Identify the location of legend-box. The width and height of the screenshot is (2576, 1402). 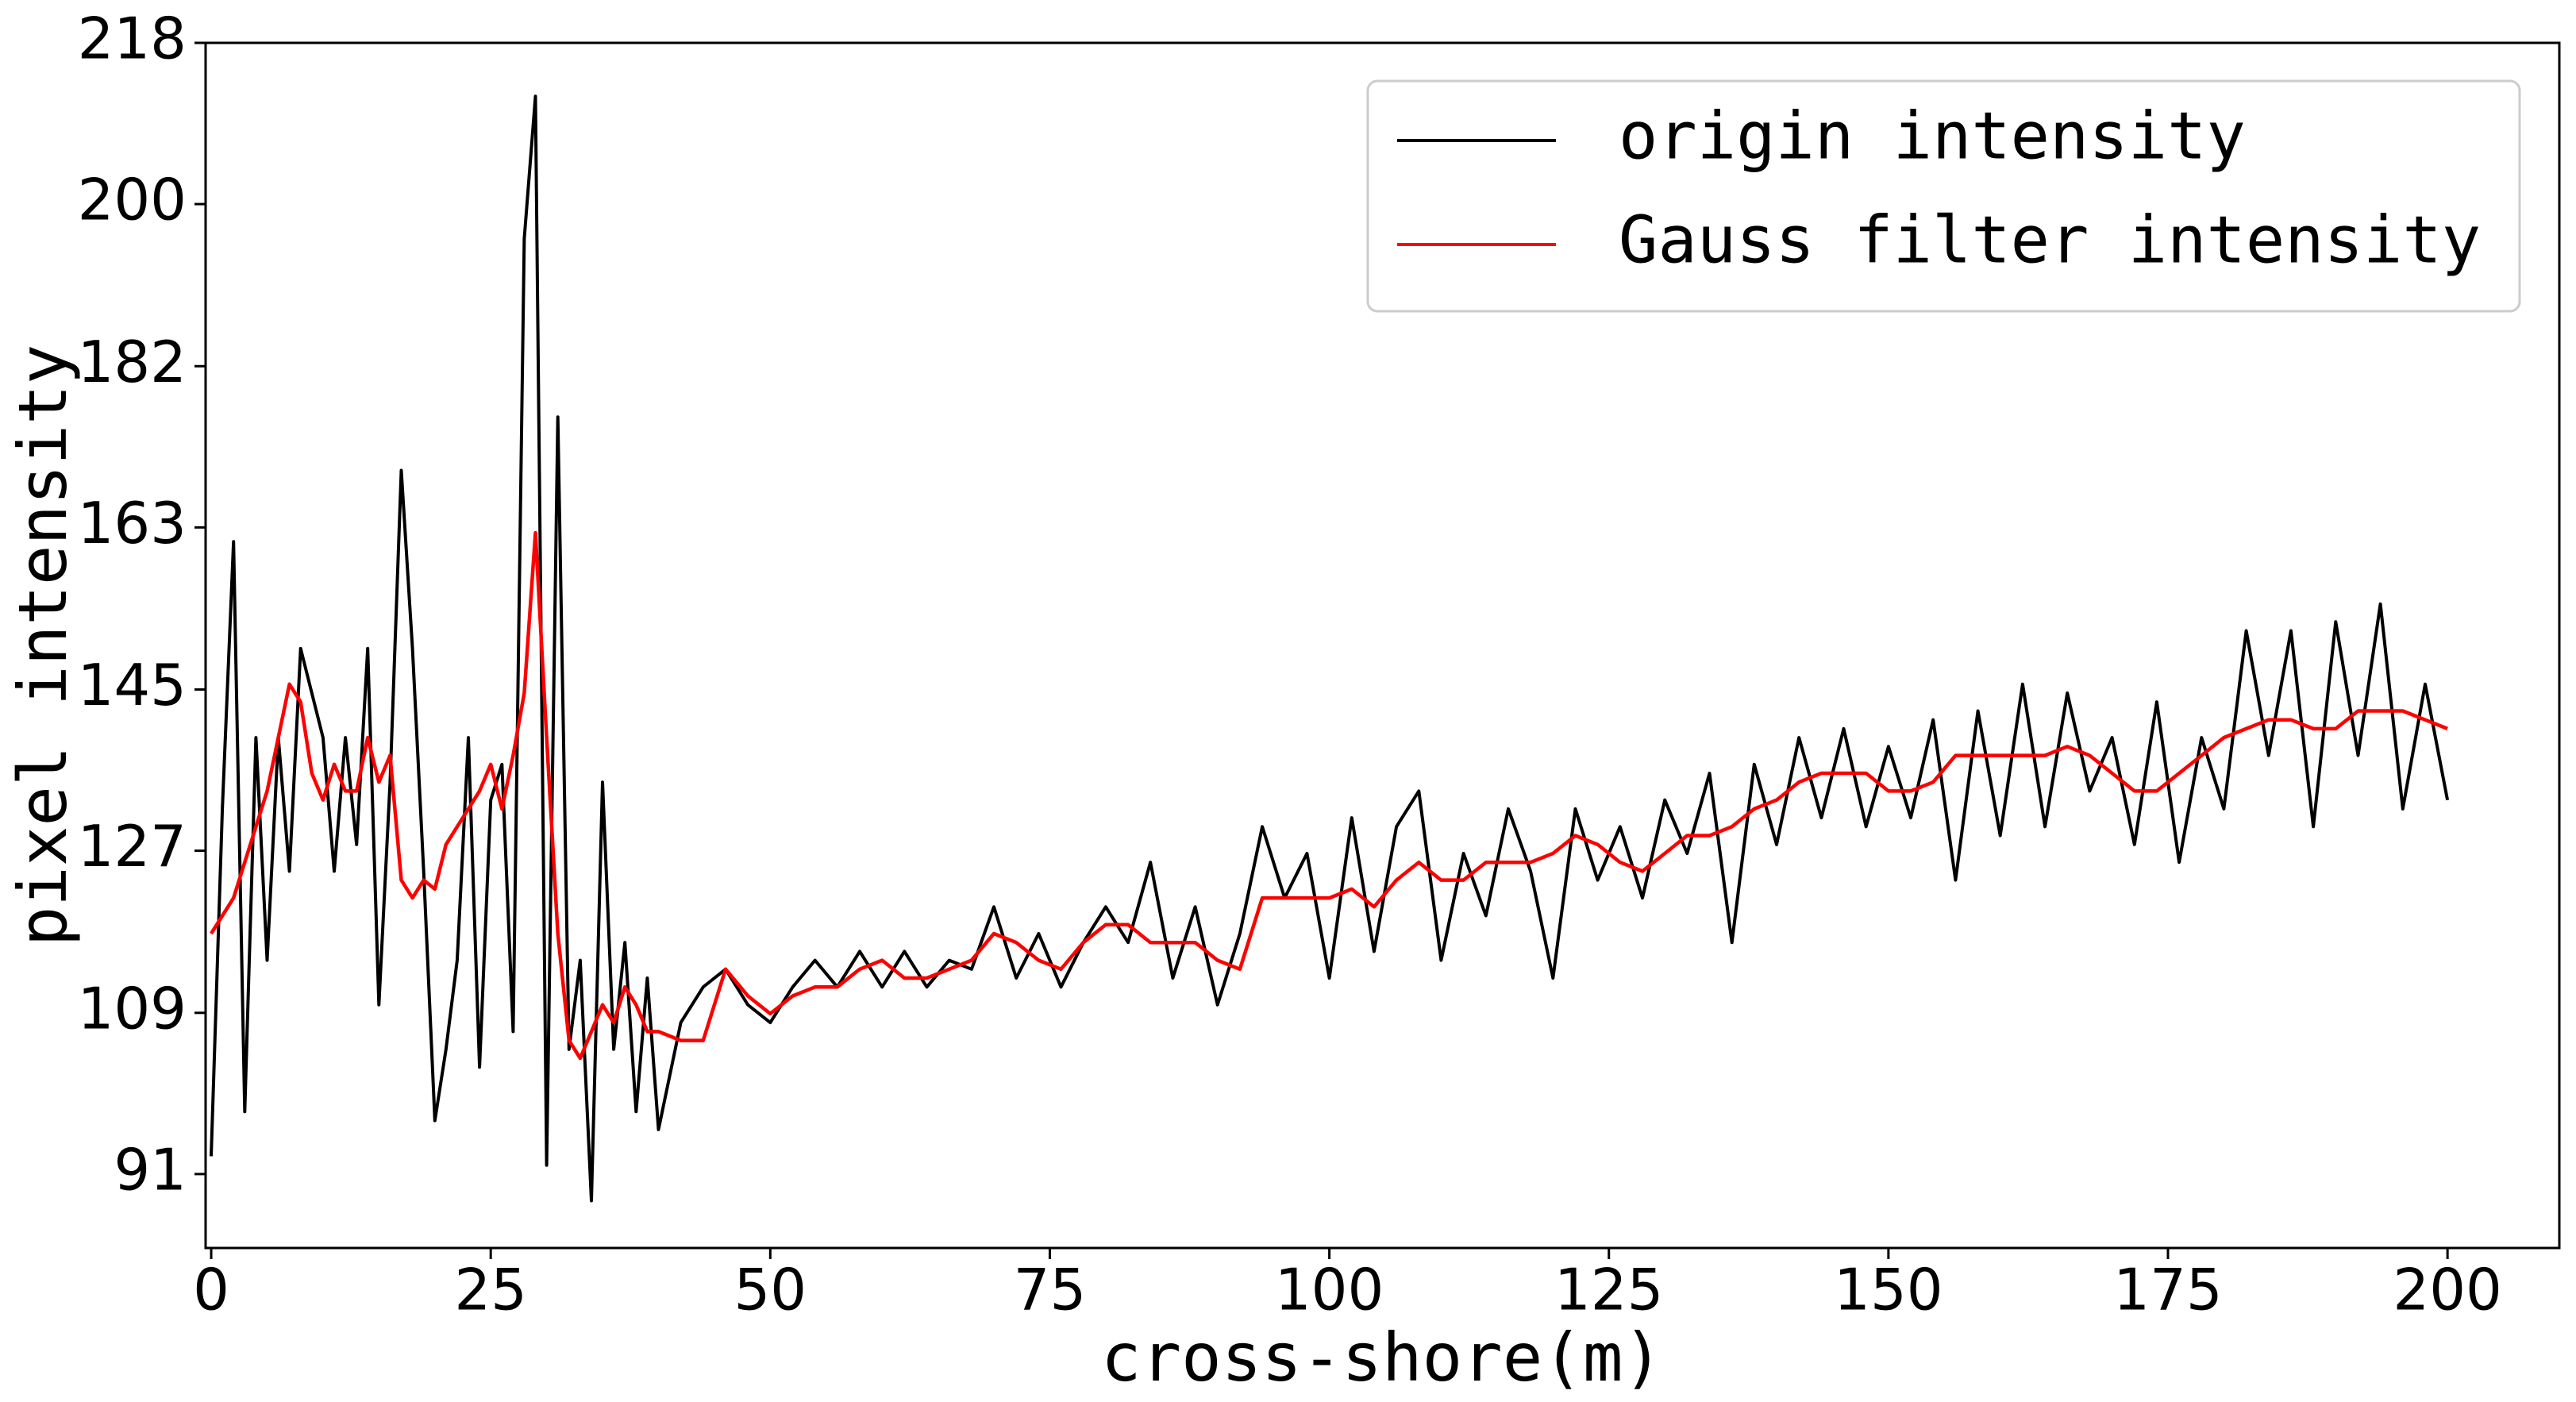
(1943, 196).